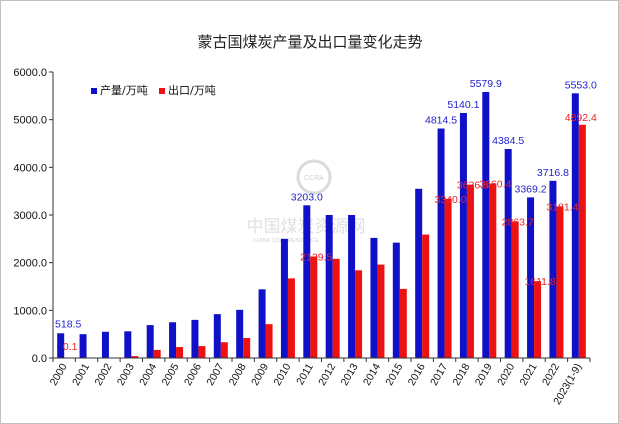  I want to click on x-tick-label: 2001, so click(81, 374).